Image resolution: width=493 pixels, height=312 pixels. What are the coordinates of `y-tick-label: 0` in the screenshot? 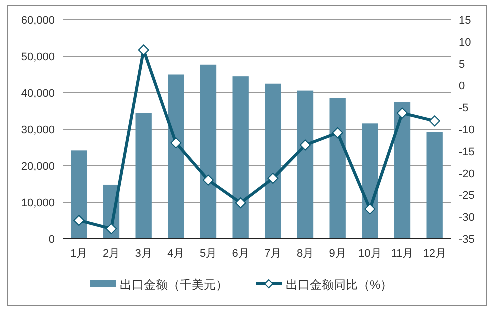 It's located at (51, 240).